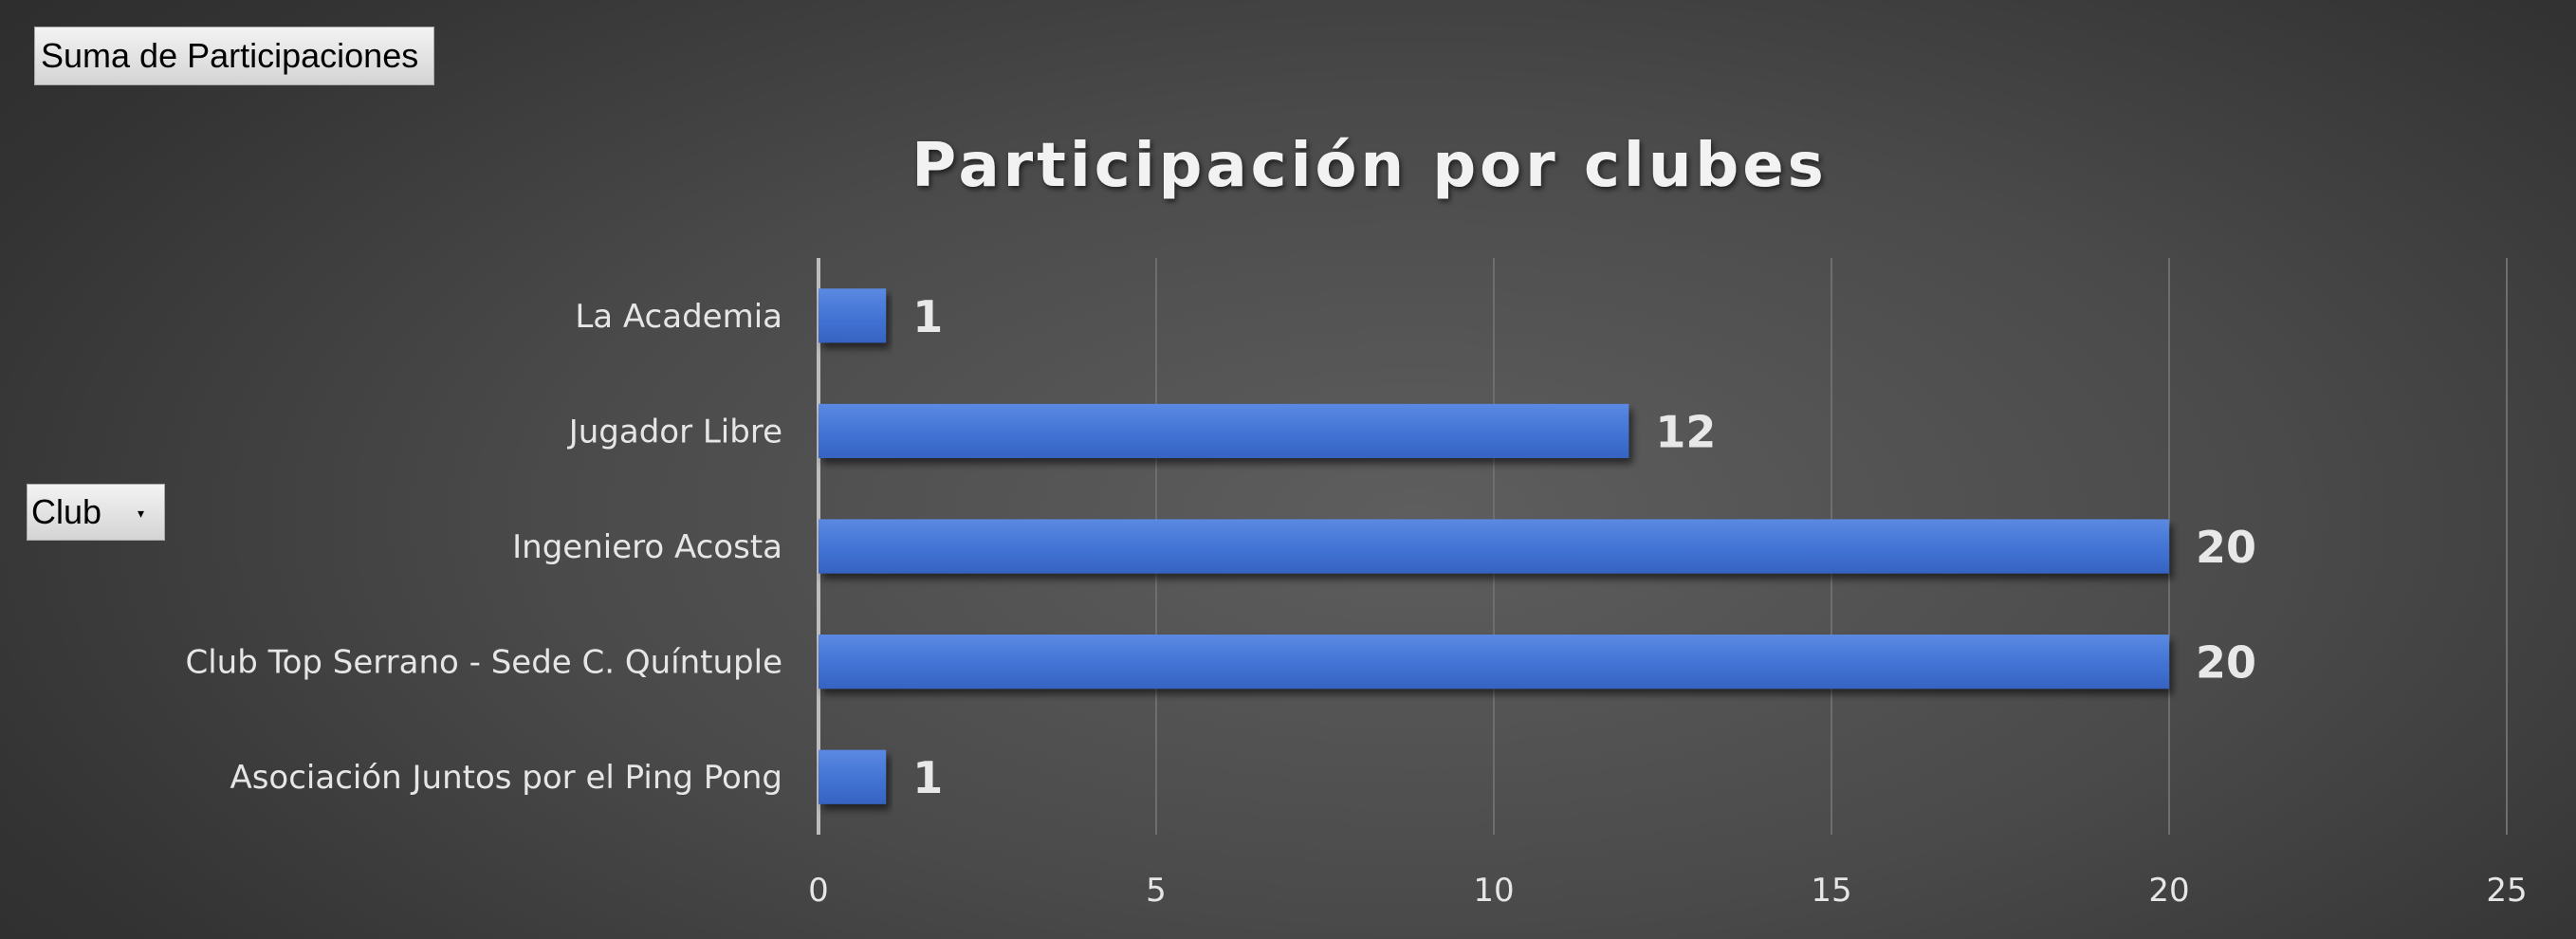  Describe the element at coordinates (2506, 891) in the screenshot. I see `x-tick-label: 25` at that location.